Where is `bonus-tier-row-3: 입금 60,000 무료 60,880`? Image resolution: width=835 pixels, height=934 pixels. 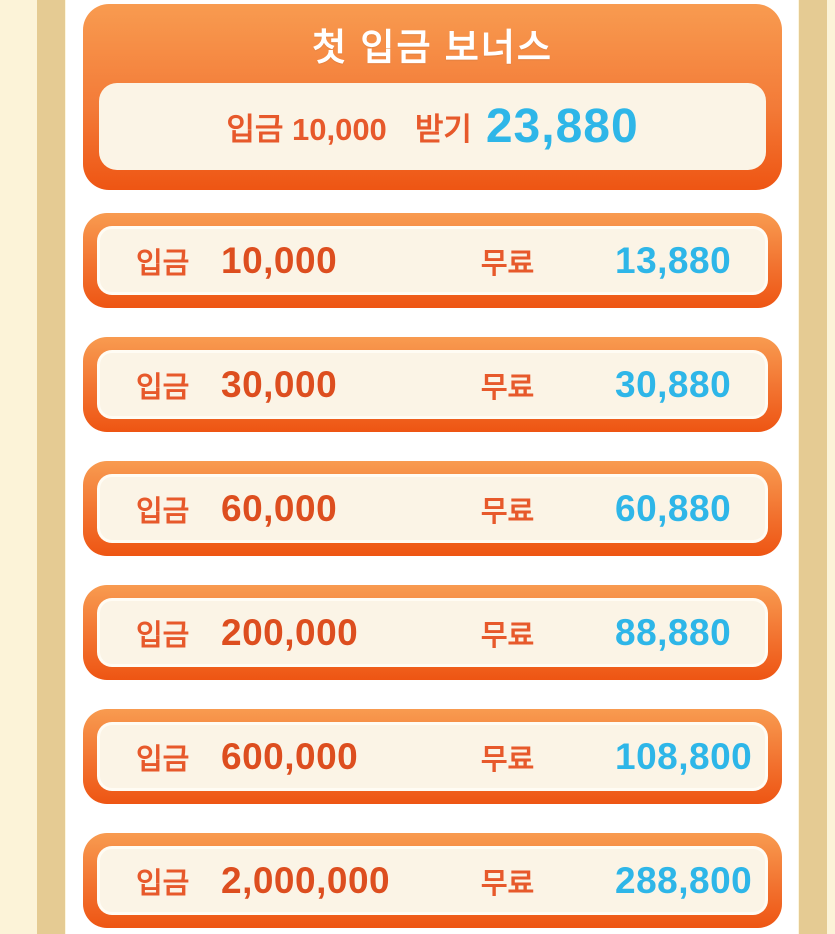 bonus-tier-row-3: 입금 60,000 무료 60,880 is located at coordinates (432, 508).